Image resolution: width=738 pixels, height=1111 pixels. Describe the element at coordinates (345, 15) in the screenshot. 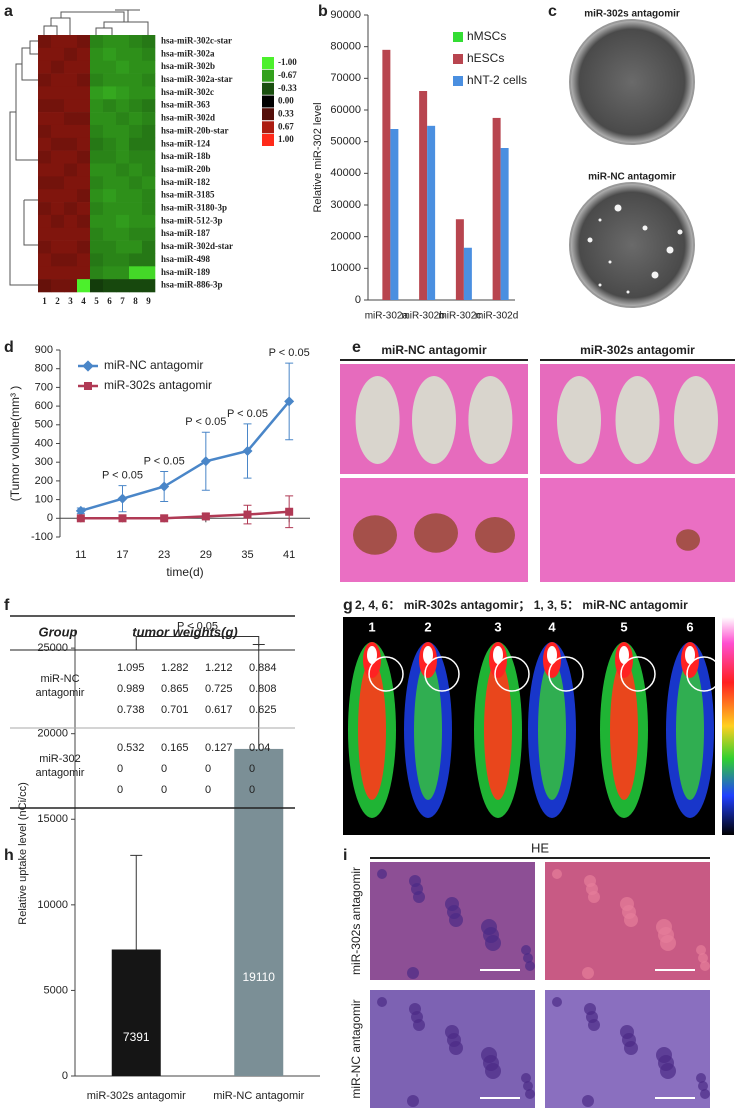

I see `y-tick-label: 90000` at that location.